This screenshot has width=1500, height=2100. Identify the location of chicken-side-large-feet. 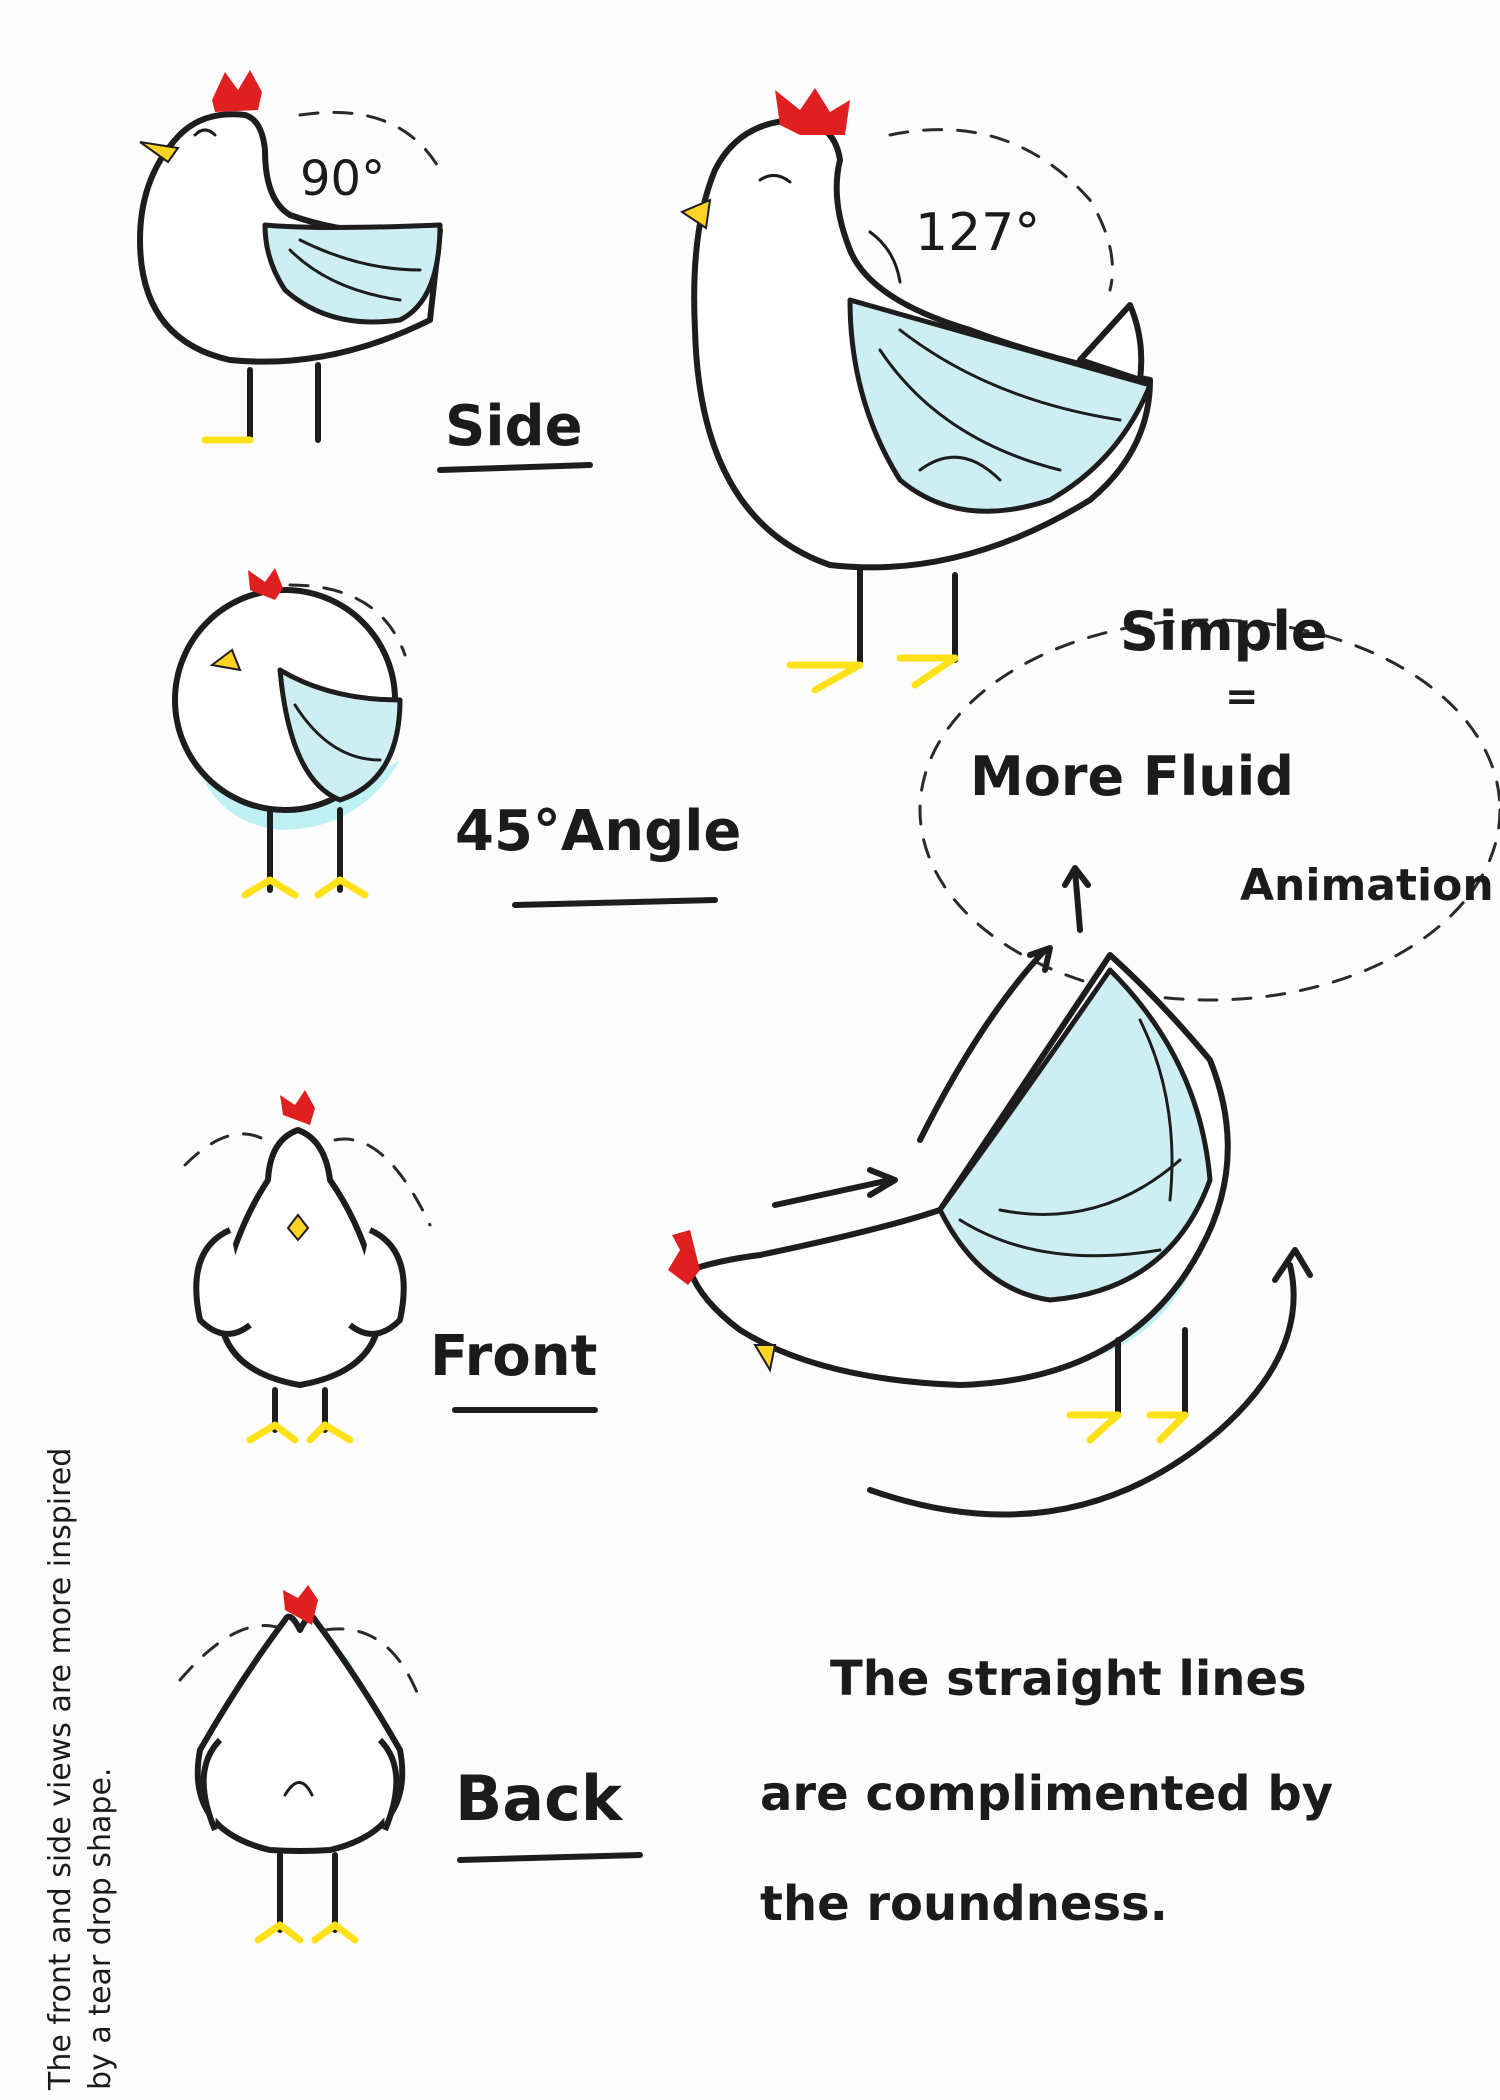
(872, 674).